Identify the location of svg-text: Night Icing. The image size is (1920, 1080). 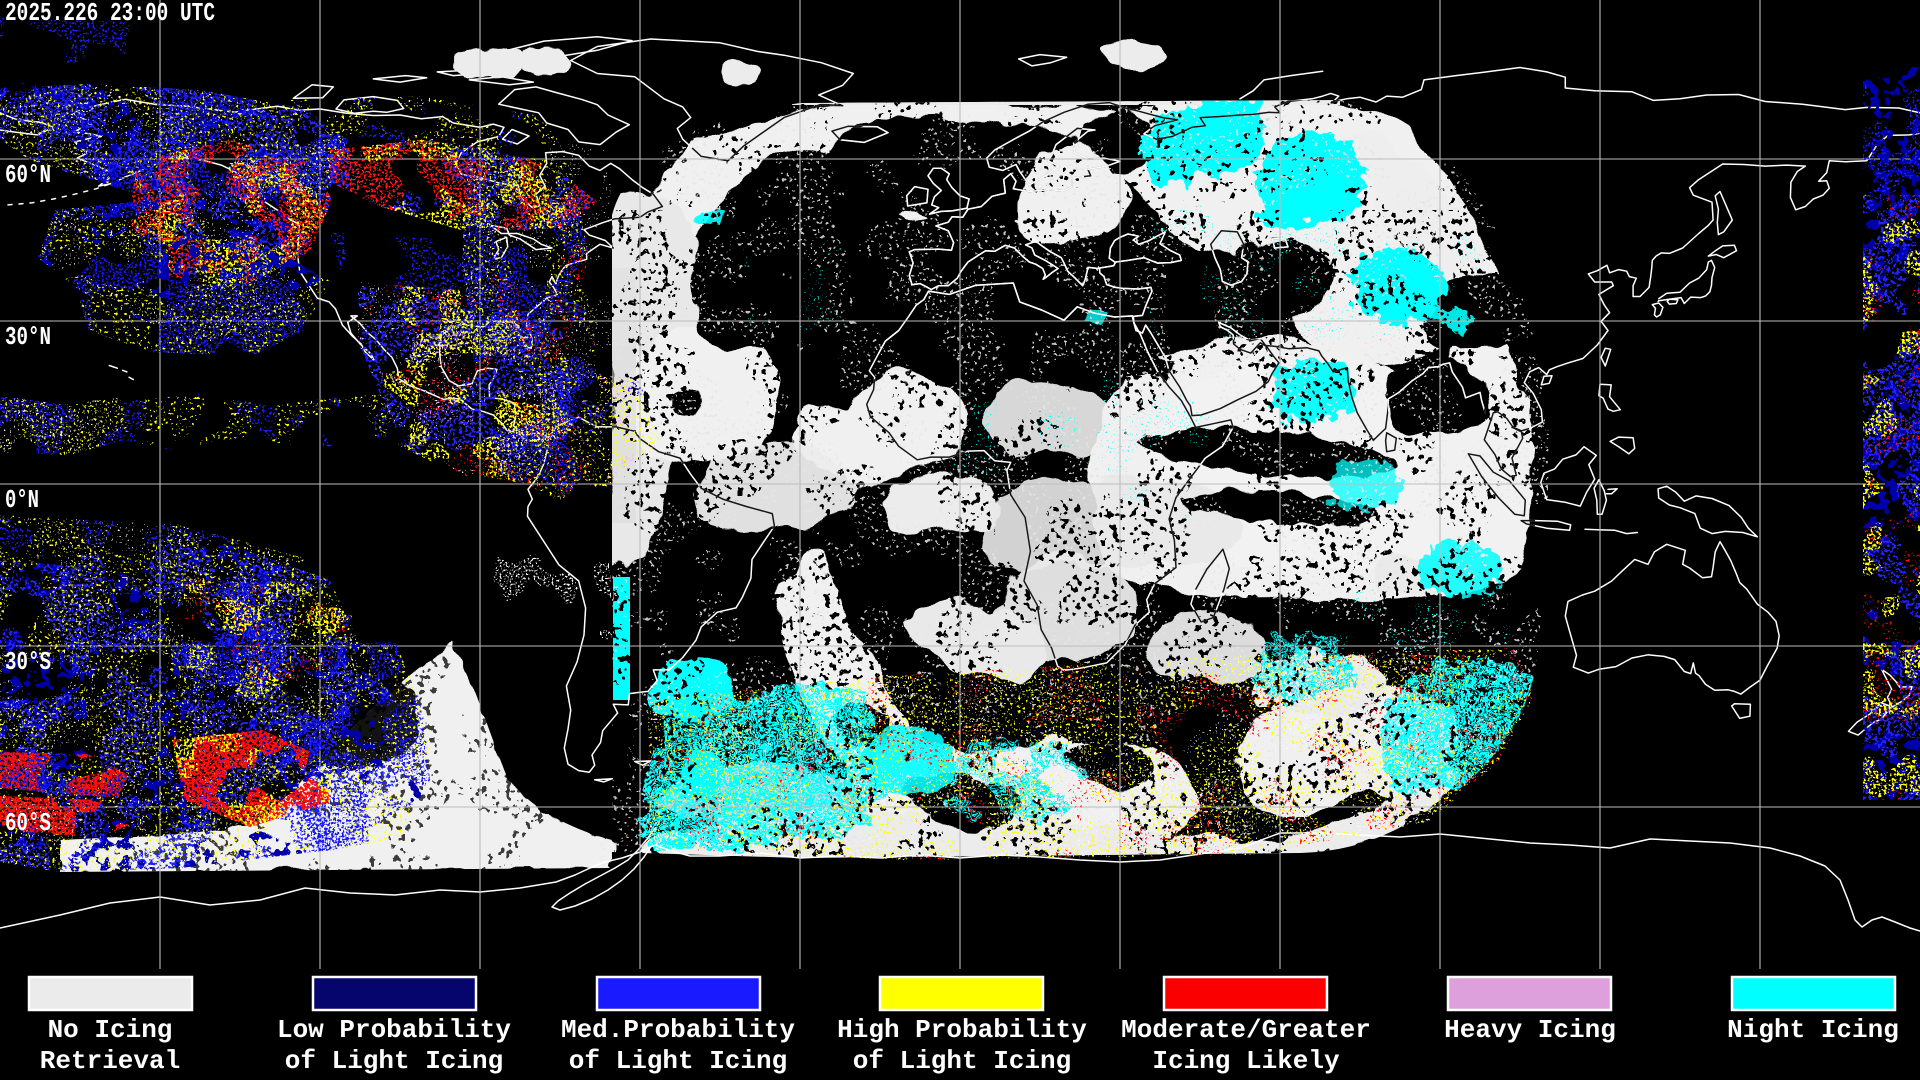
(1813, 1030).